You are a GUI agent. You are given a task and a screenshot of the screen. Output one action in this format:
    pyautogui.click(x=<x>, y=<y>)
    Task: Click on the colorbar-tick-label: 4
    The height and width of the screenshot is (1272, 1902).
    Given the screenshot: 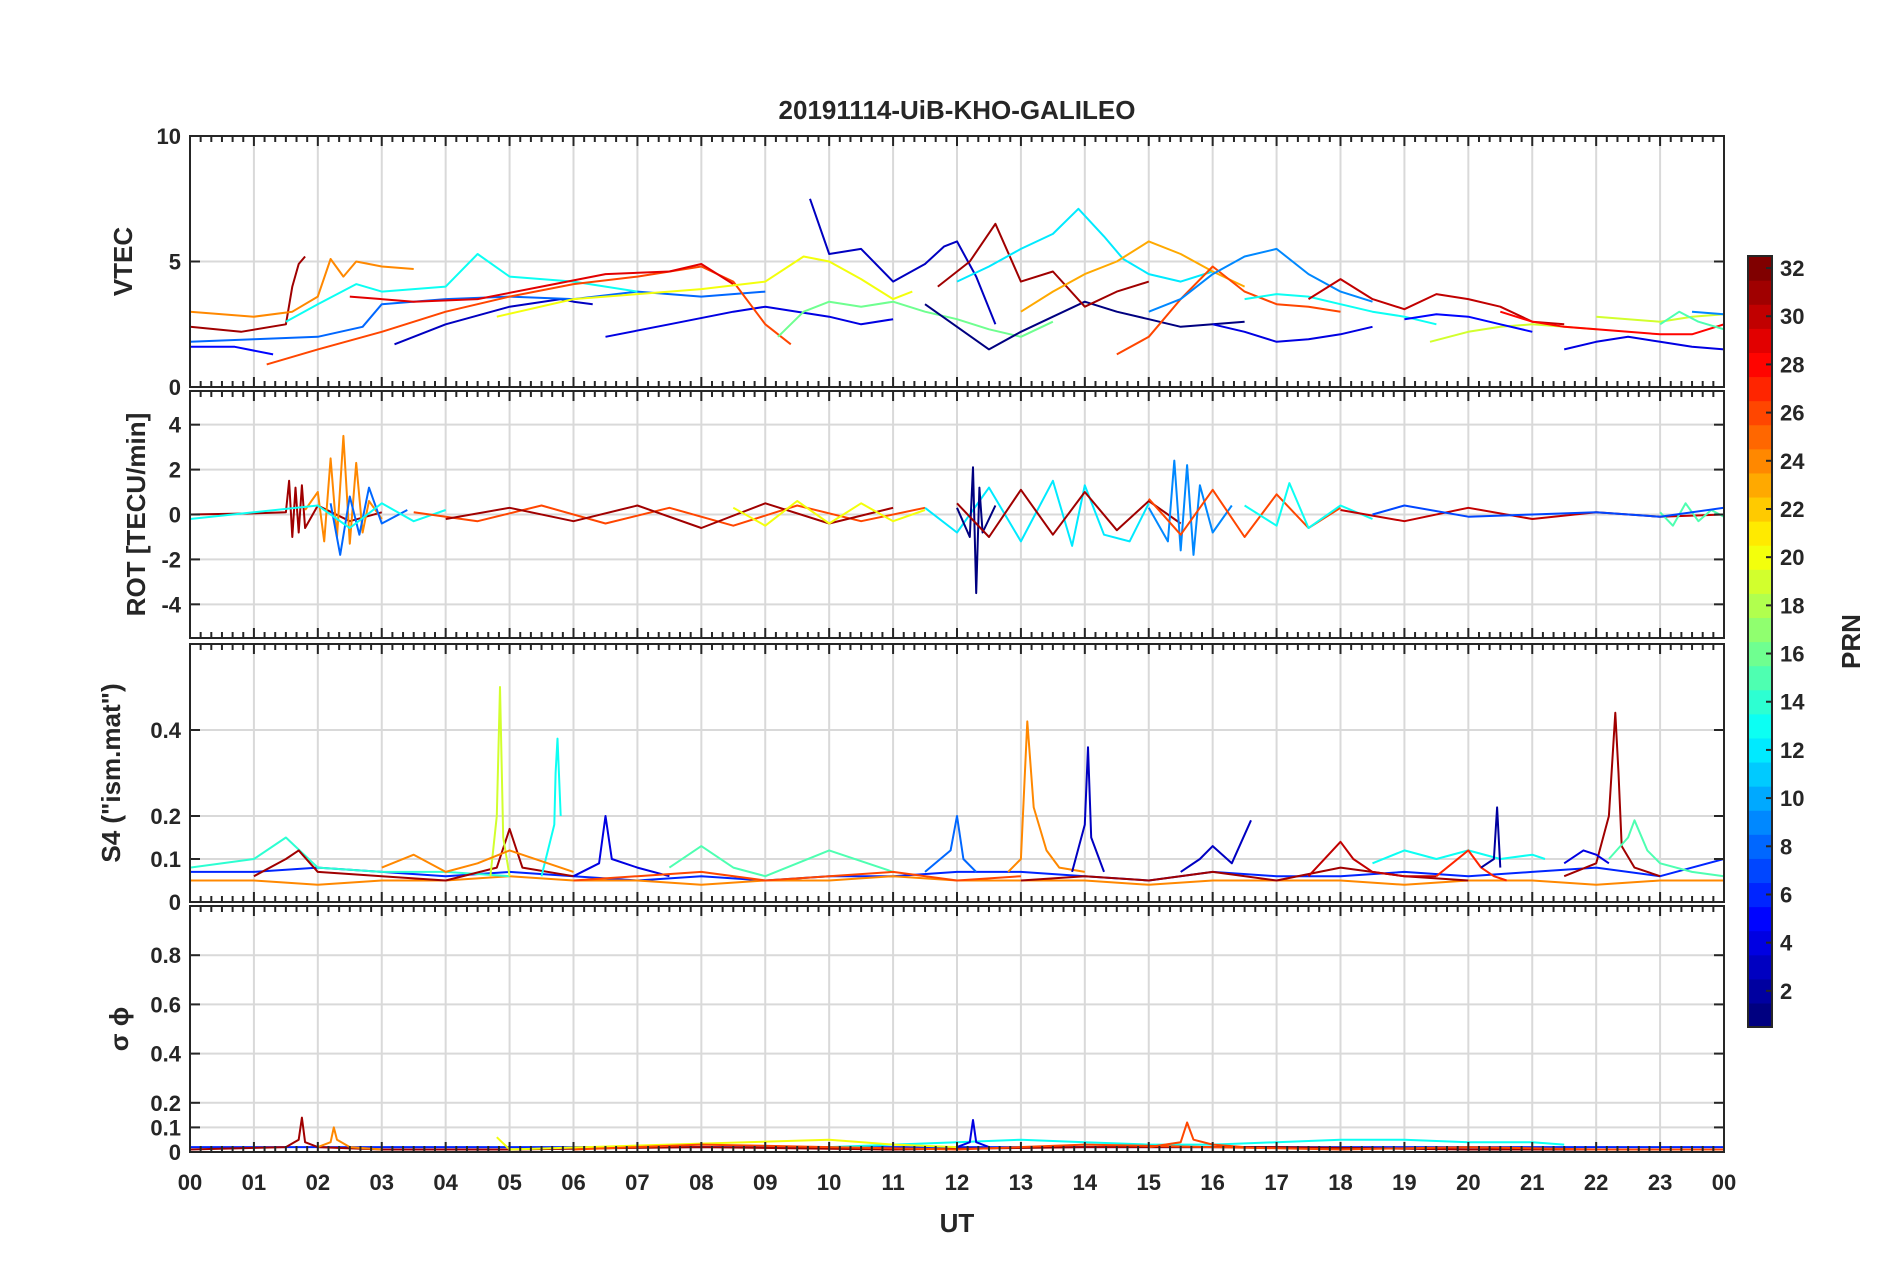 What is the action you would take?
    pyautogui.click(x=1786, y=943)
    